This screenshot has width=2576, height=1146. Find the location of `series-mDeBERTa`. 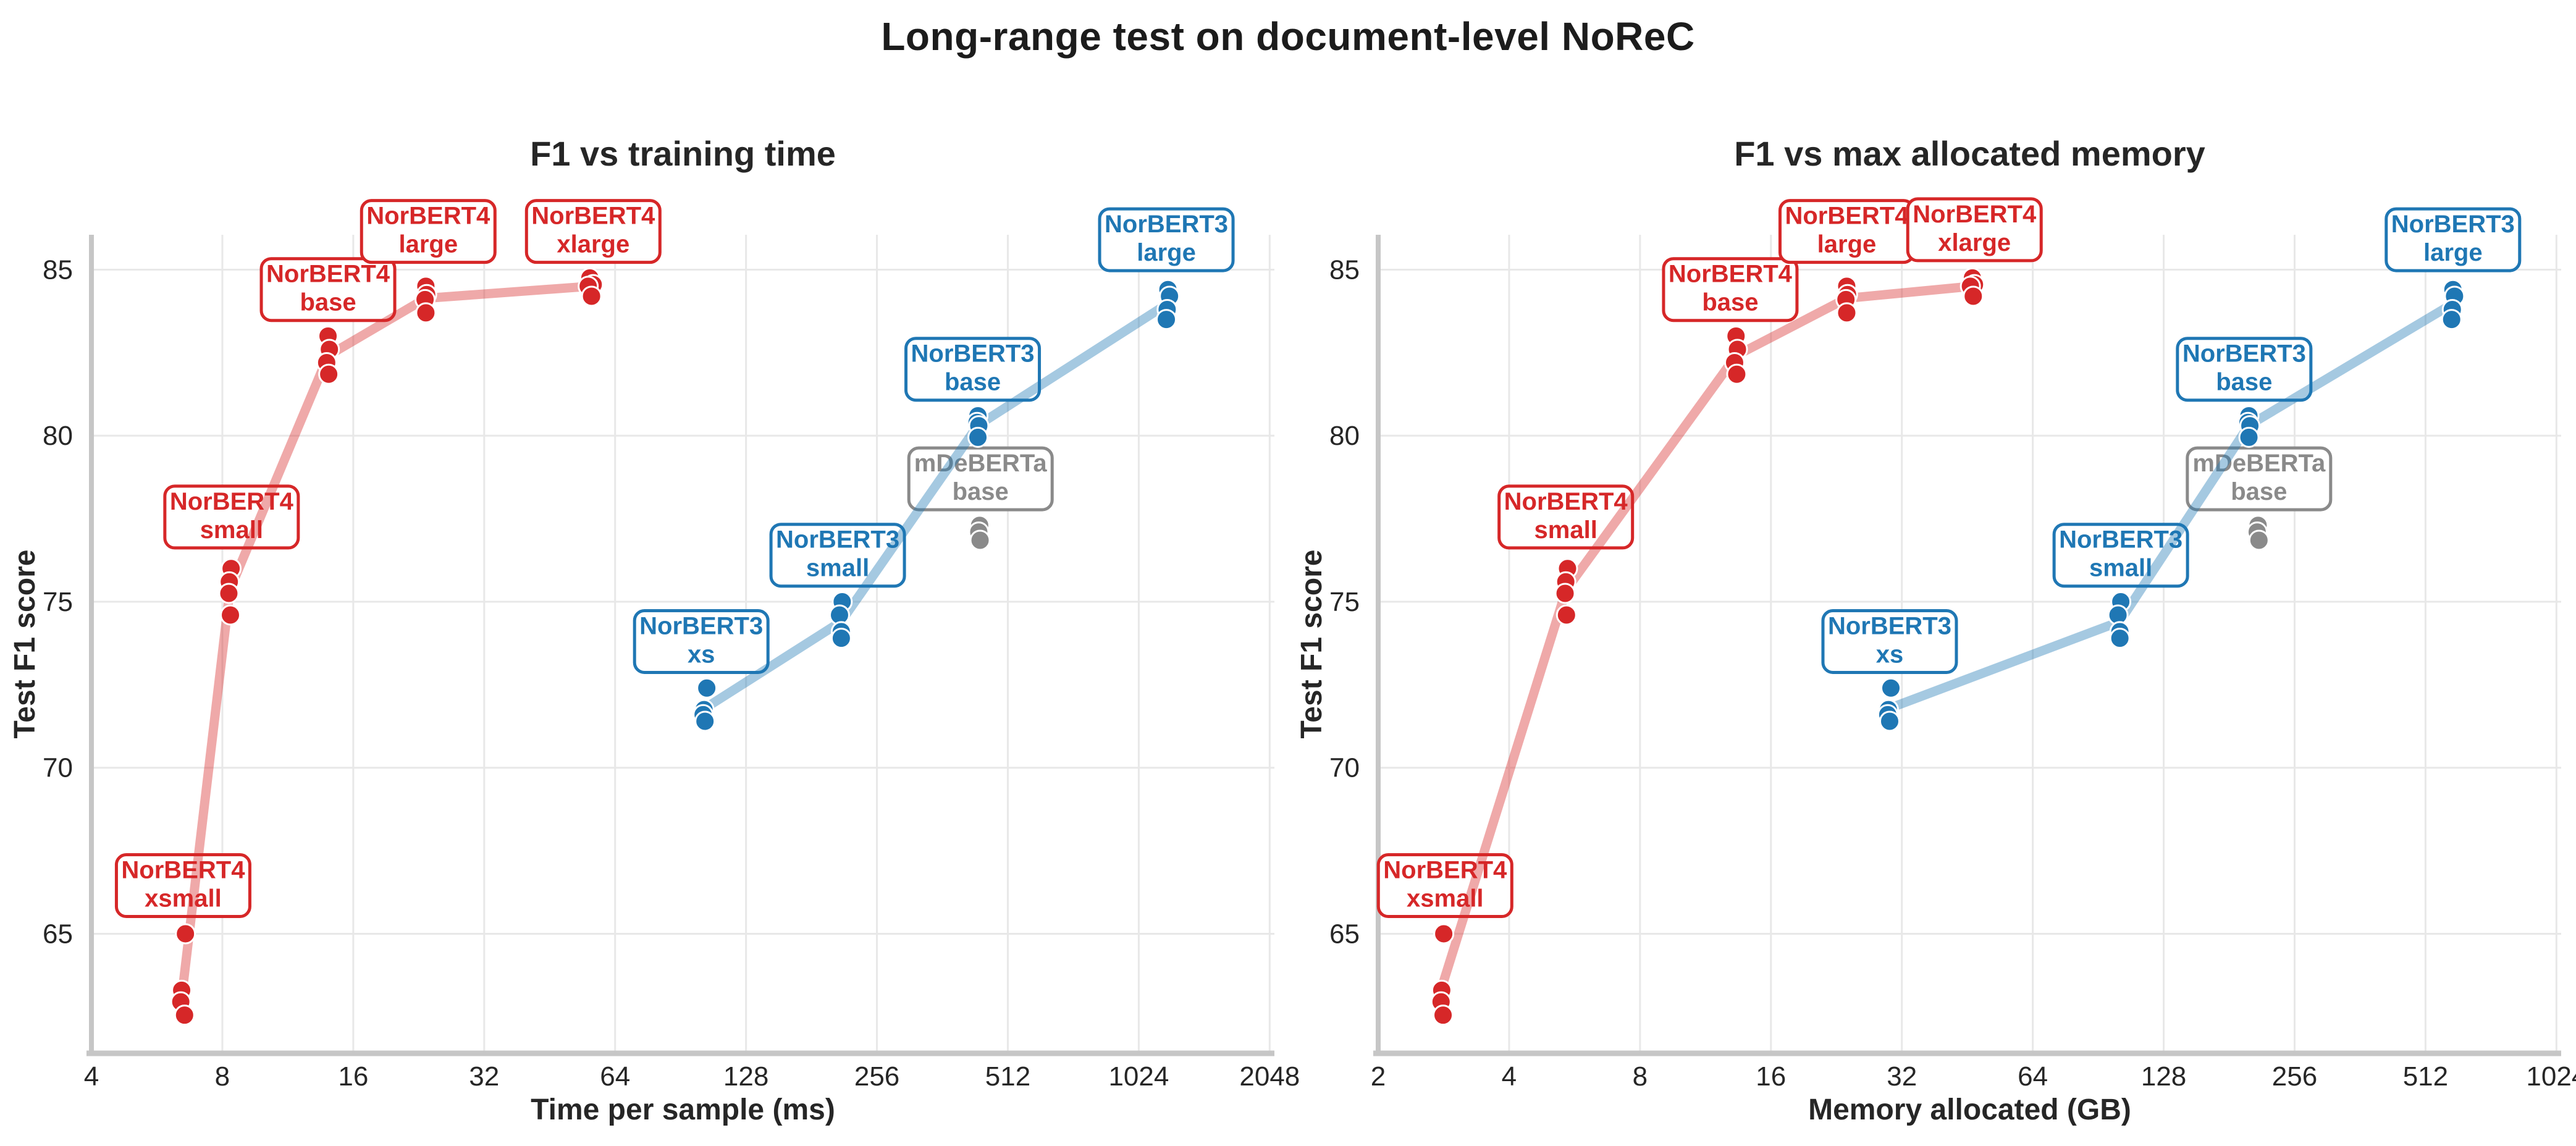

series-mDeBERTa is located at coordinates (2258, 533).